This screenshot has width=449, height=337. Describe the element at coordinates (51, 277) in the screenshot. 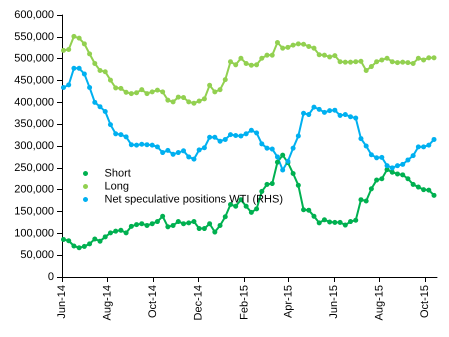

I see `y-tick-label: 0` at that location.